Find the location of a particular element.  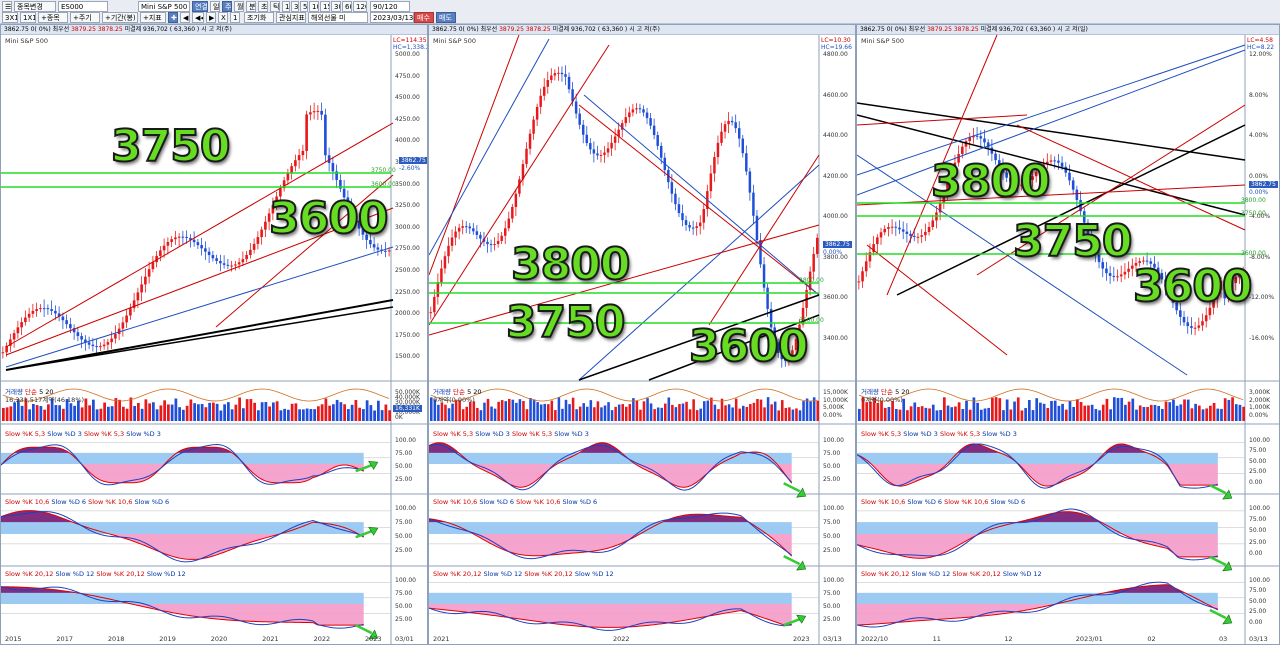

price-axis-label: 4000.00 is located at coordinates (407, 141).